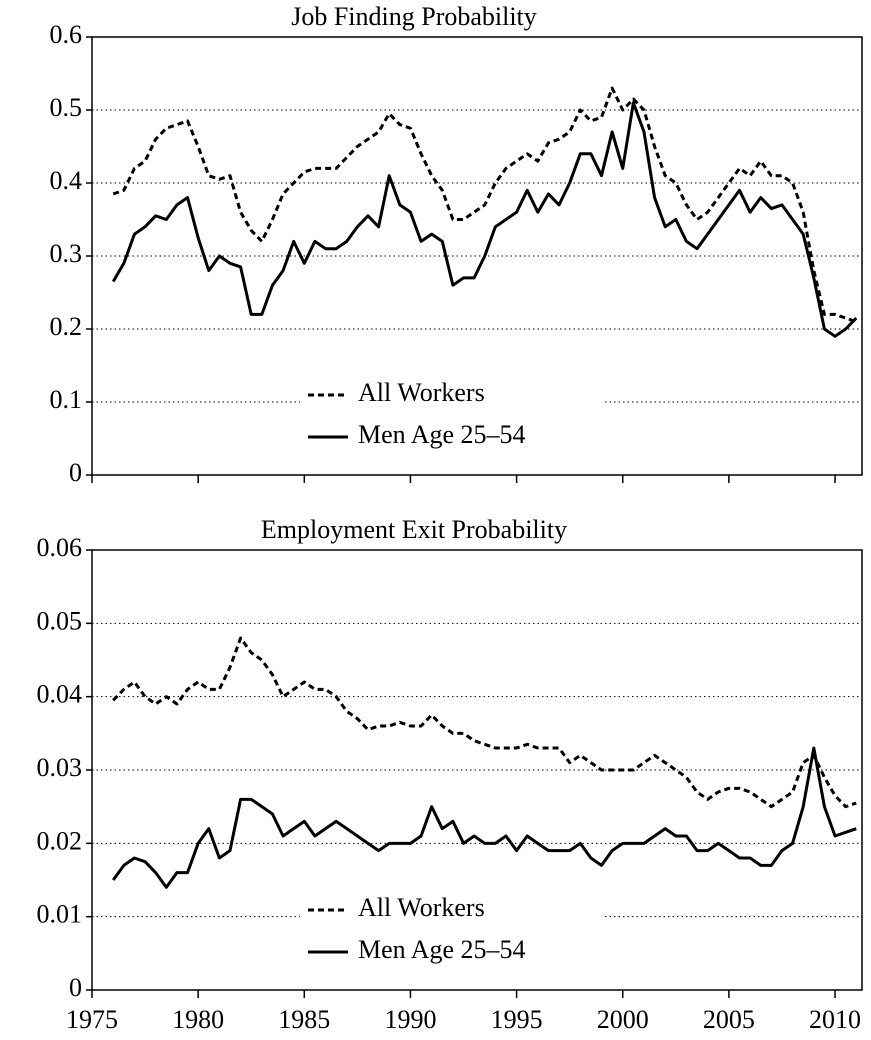 This screenshot has width=871, height=1040. I want to click on chart-title: Job Finding Probability, so click(414, 16).